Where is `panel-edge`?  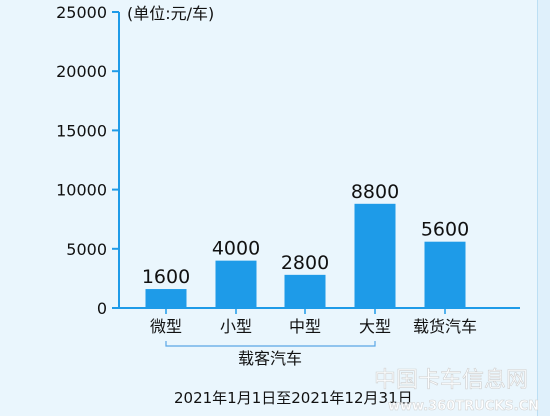
panel-edge is located at coordinates (543, 208).